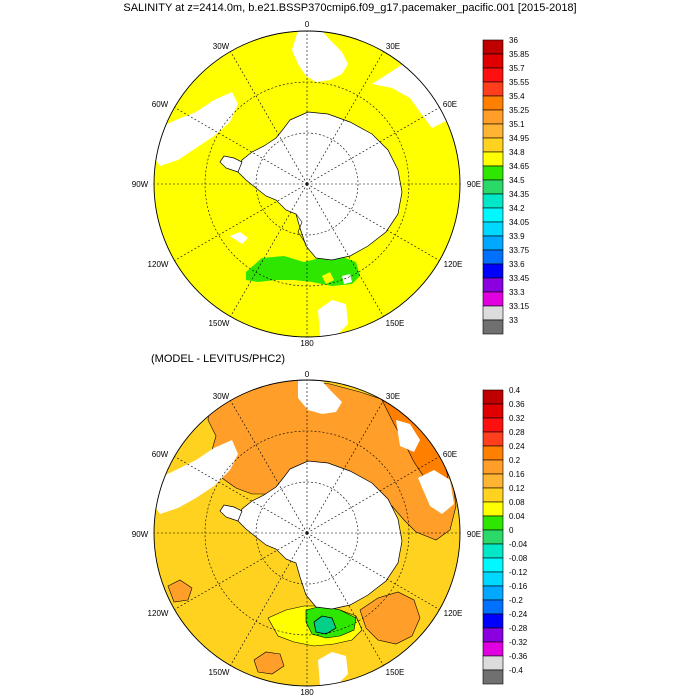 The height and width of the screenshot is (700, 700). What do you see at coordinates (160, 454) in the screenshot?
I see `bottom-lon-label: 60W` at bounding box center [160, 454].